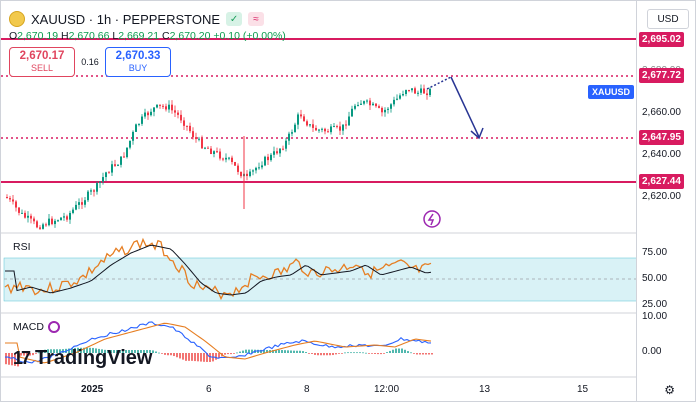 Image resolution: width=696 pixels, height=402 pixels. I want to click on level-label: 2,677.72, so click(661, 75).